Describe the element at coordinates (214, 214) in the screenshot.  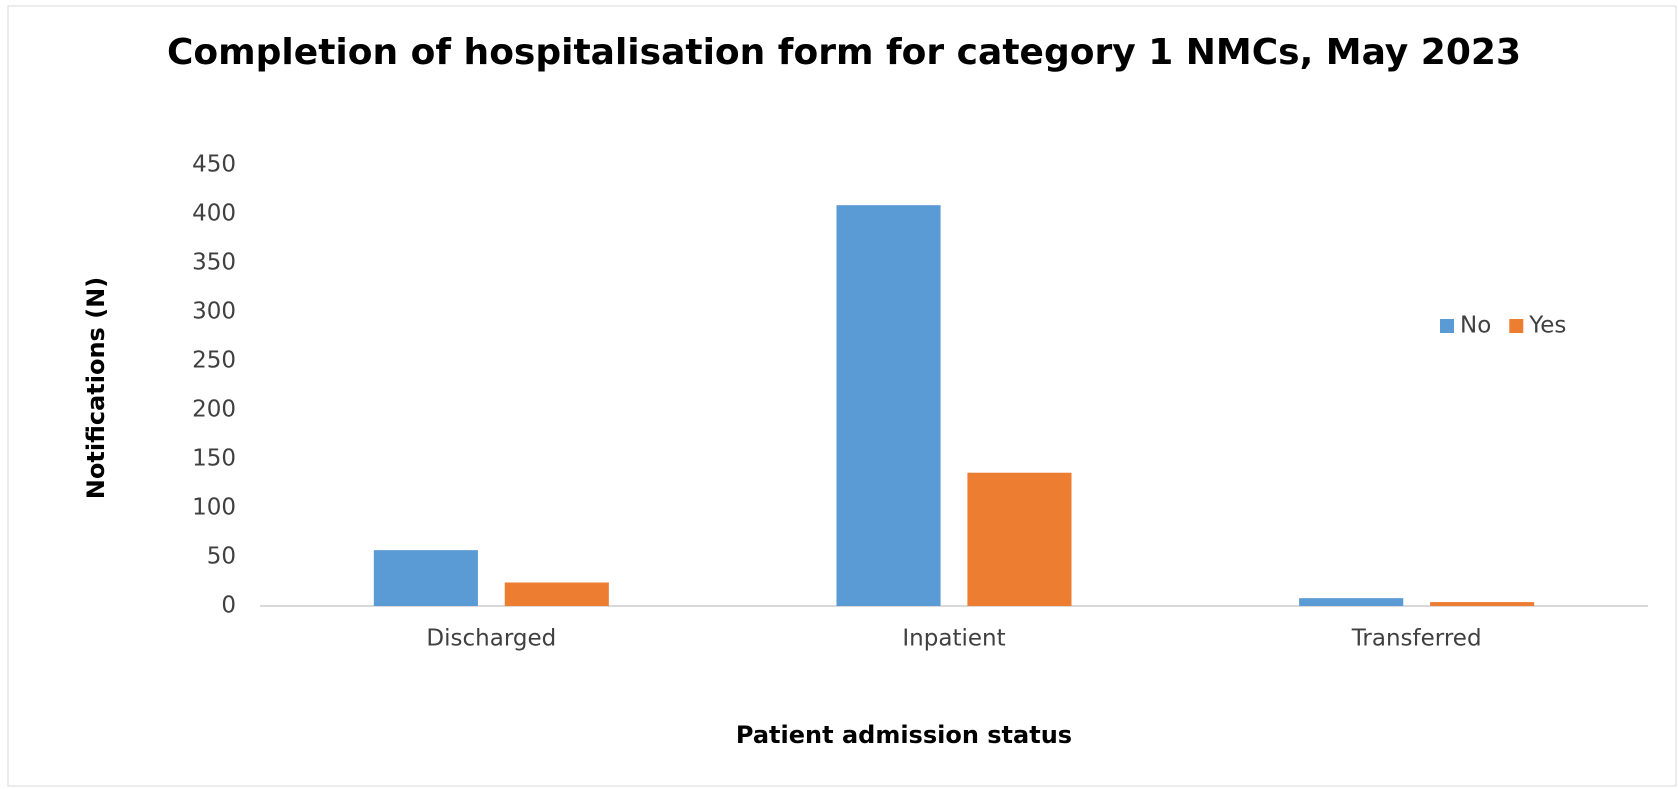
I see `y-tick-label: 400` at that location.